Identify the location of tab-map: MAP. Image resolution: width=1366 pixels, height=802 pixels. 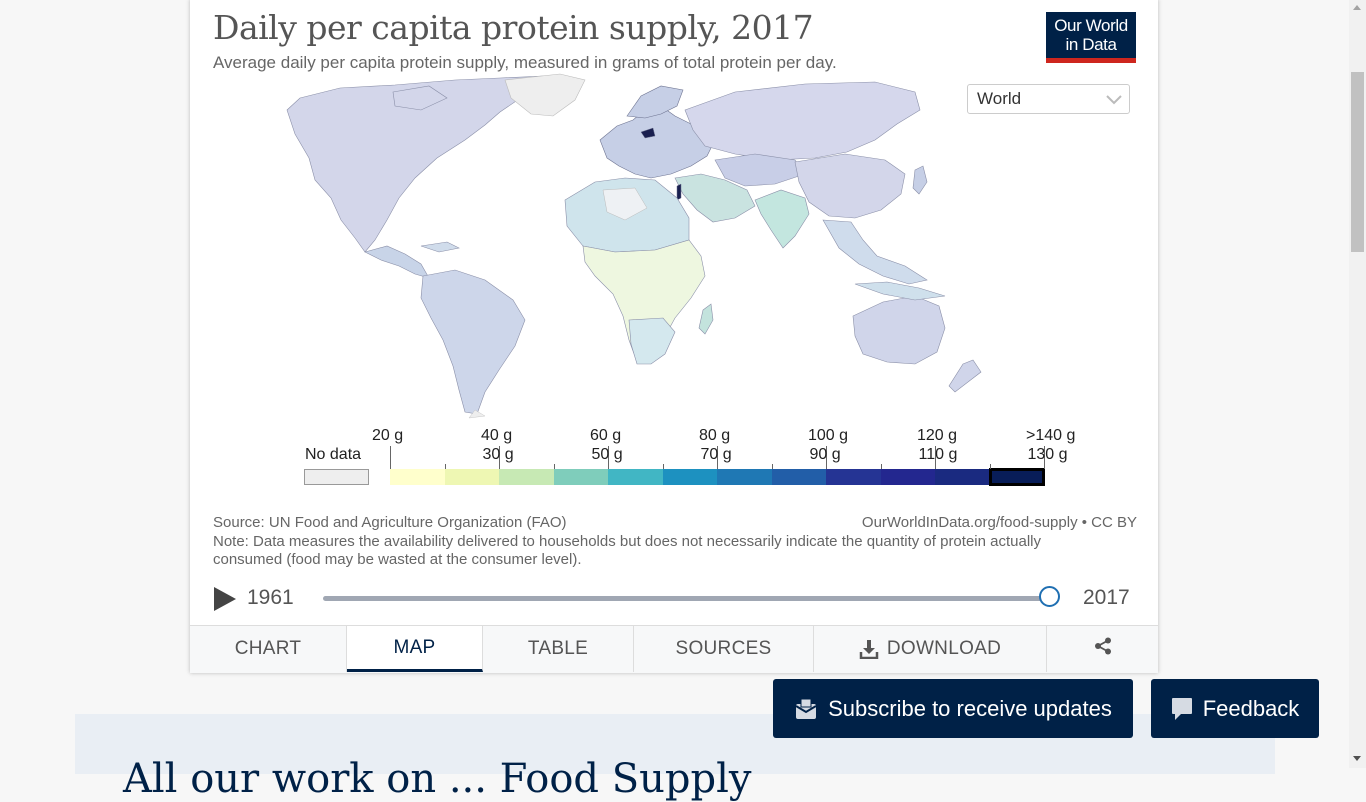
(415, 649).